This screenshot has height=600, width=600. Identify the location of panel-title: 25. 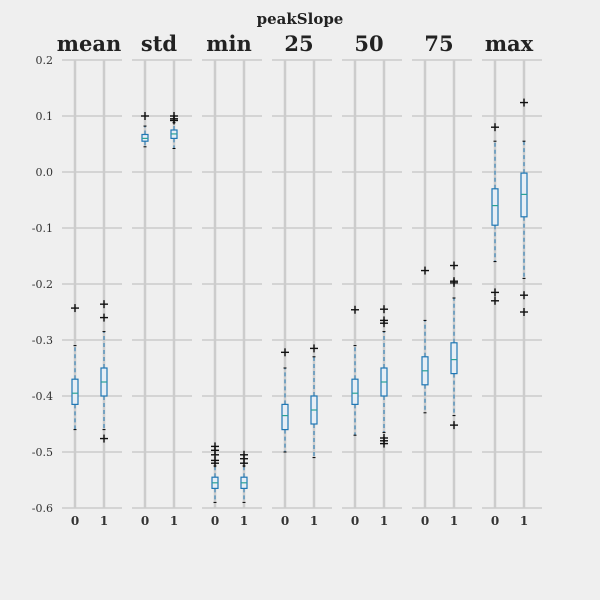
(298, 43).